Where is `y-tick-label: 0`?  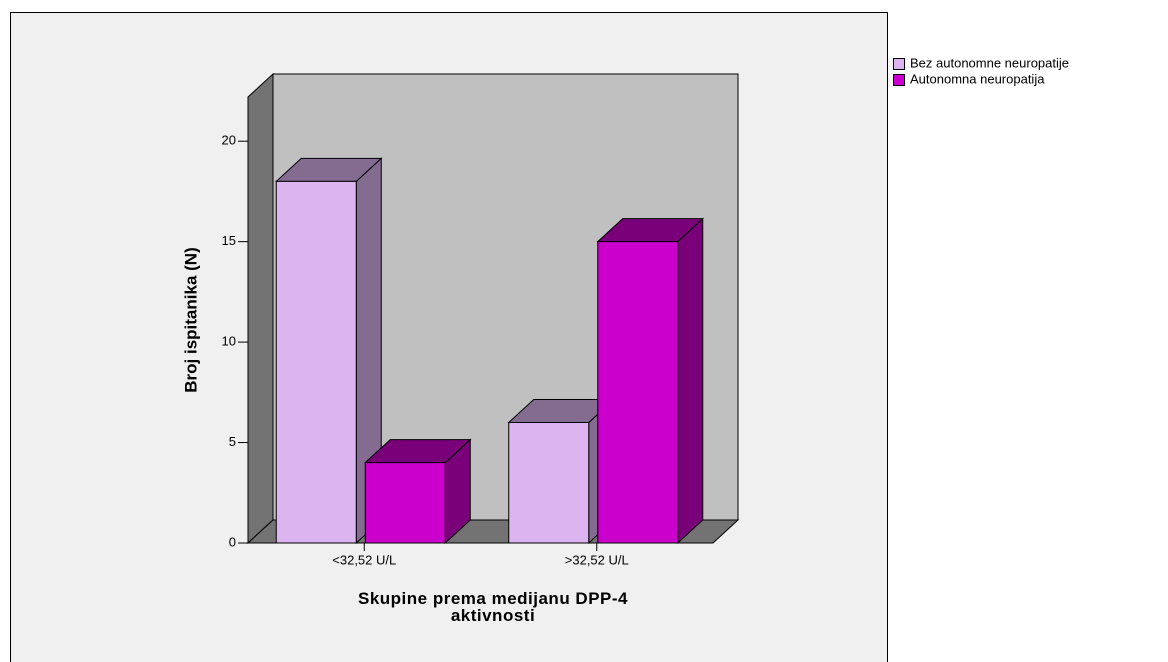
y-tick-label: 0 is located at coordinates (232, 541).